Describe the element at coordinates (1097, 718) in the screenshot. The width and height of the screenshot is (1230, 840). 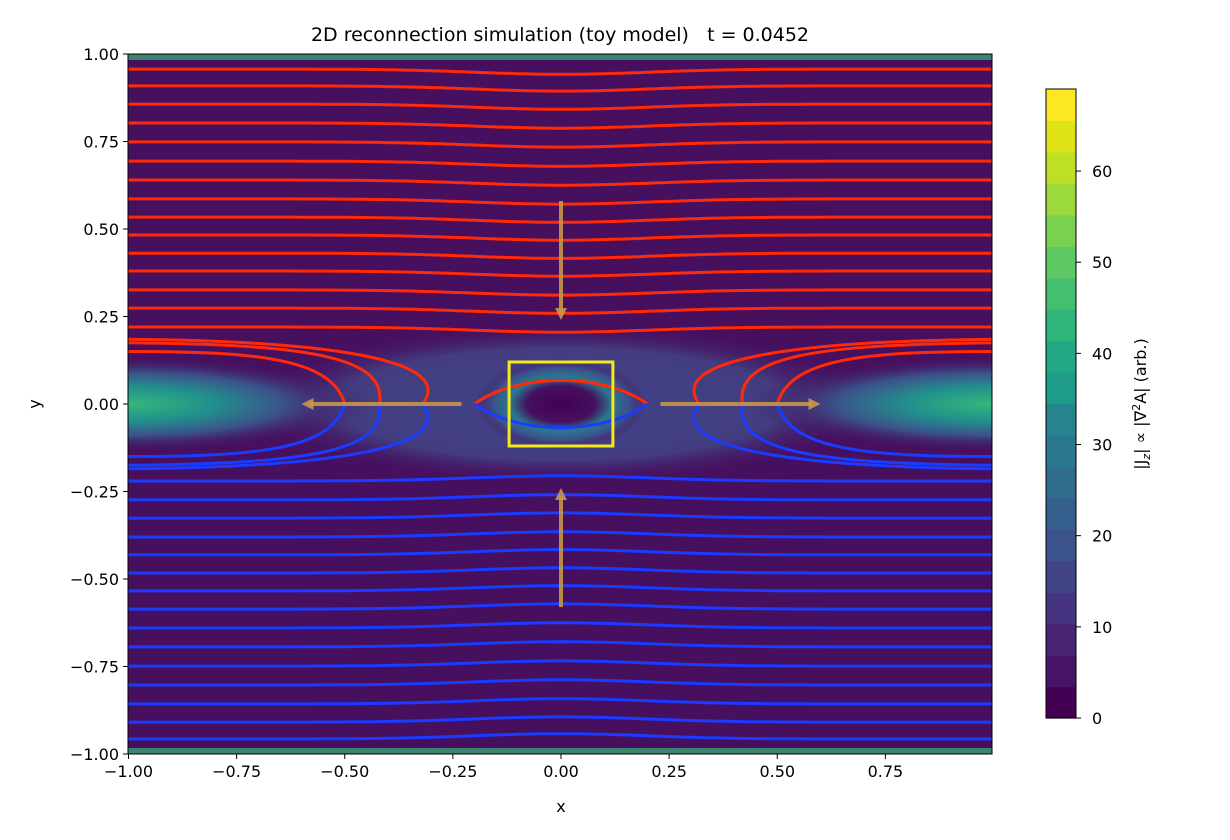
I see `colorbar-tick-label: 0` at that location.